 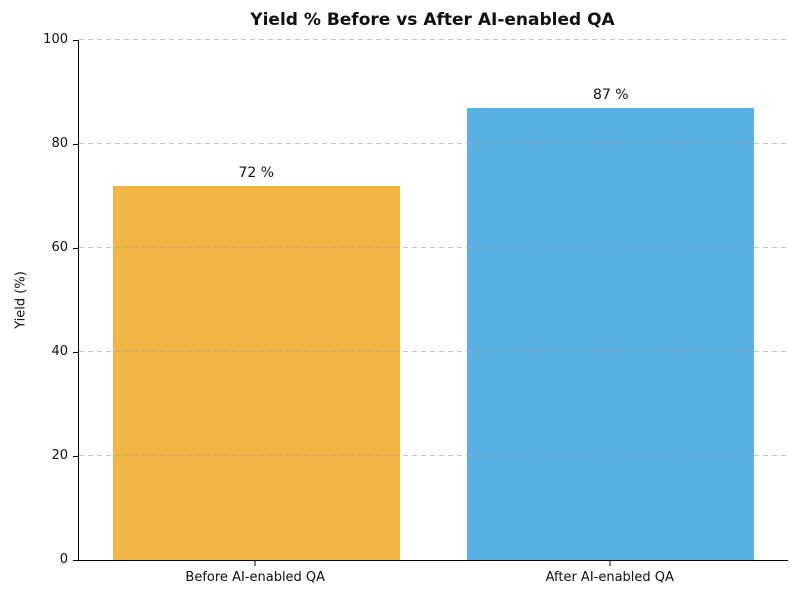 What do you see at coordinates (432, 20) in the screenshot?
I see `chart-title: Yield % Before vs After AI-enabled QA` at bounding box center [432, 20].